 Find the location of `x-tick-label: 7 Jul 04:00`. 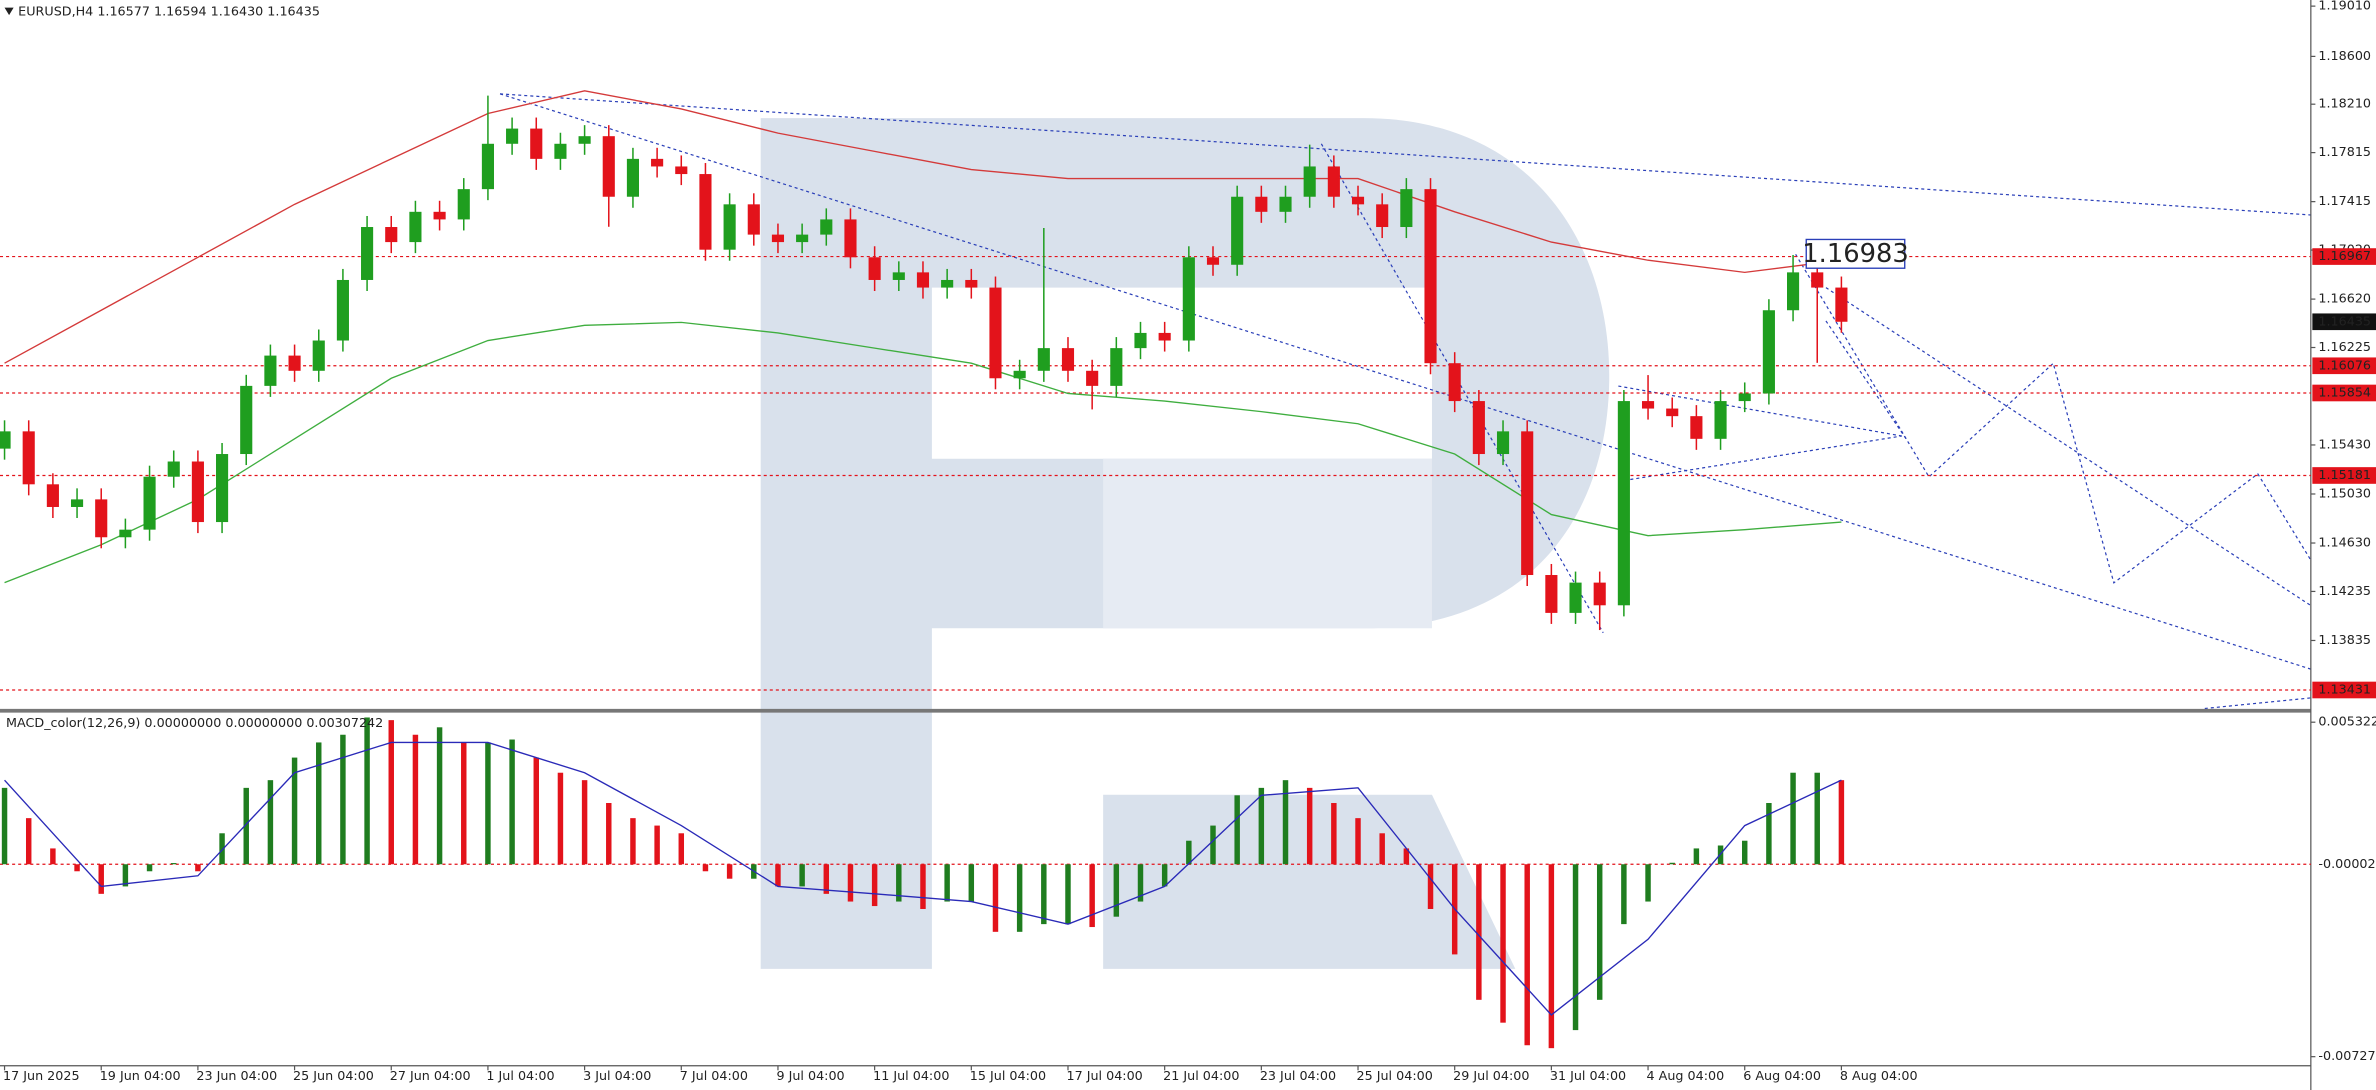

x-tick-label: 7 Jul 04:00 is located at coordinates (714, 1075).